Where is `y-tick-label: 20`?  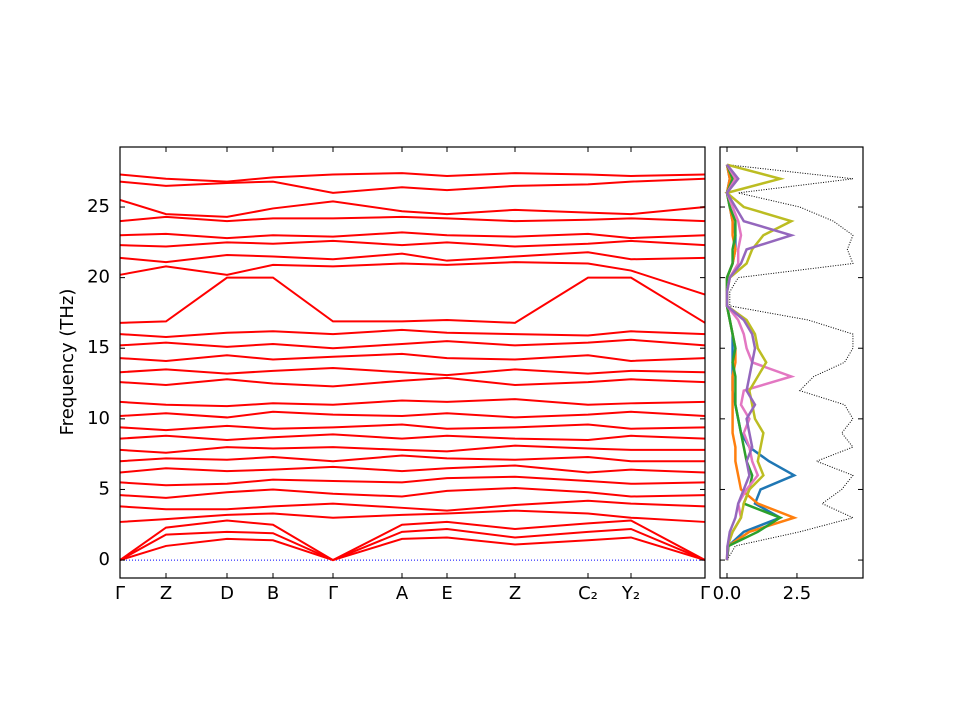
y-tick-label: 20 is located at coordinates (98, 277).